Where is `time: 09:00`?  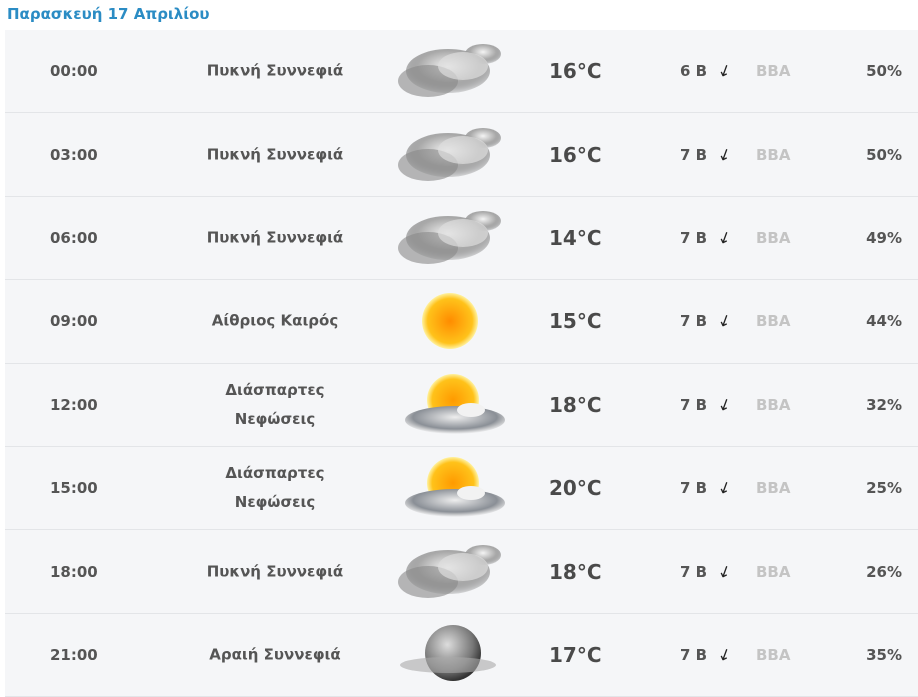 time: 09:00 is located at coordinates (74, 321).